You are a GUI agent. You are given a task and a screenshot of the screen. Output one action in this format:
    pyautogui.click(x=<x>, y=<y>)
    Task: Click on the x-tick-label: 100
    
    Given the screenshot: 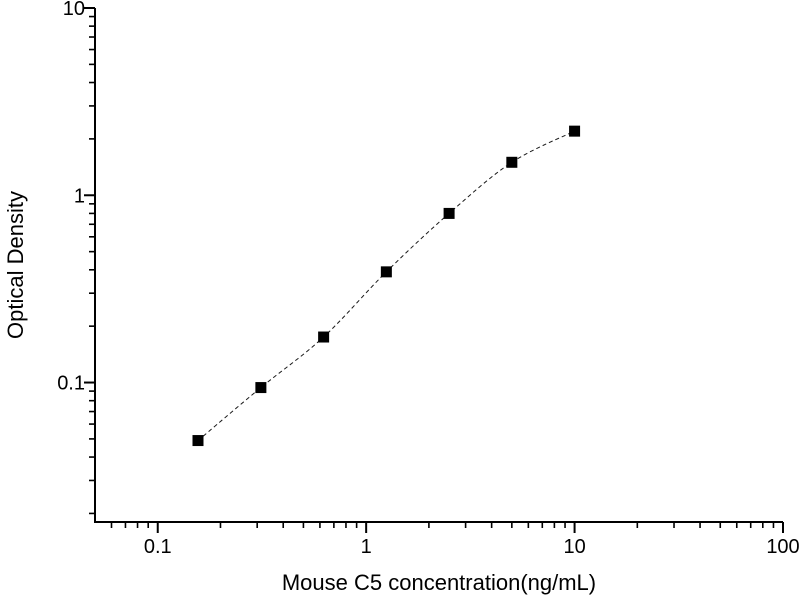 What is the action you would take?
    pyautogui.click(x=782, y=547)
    